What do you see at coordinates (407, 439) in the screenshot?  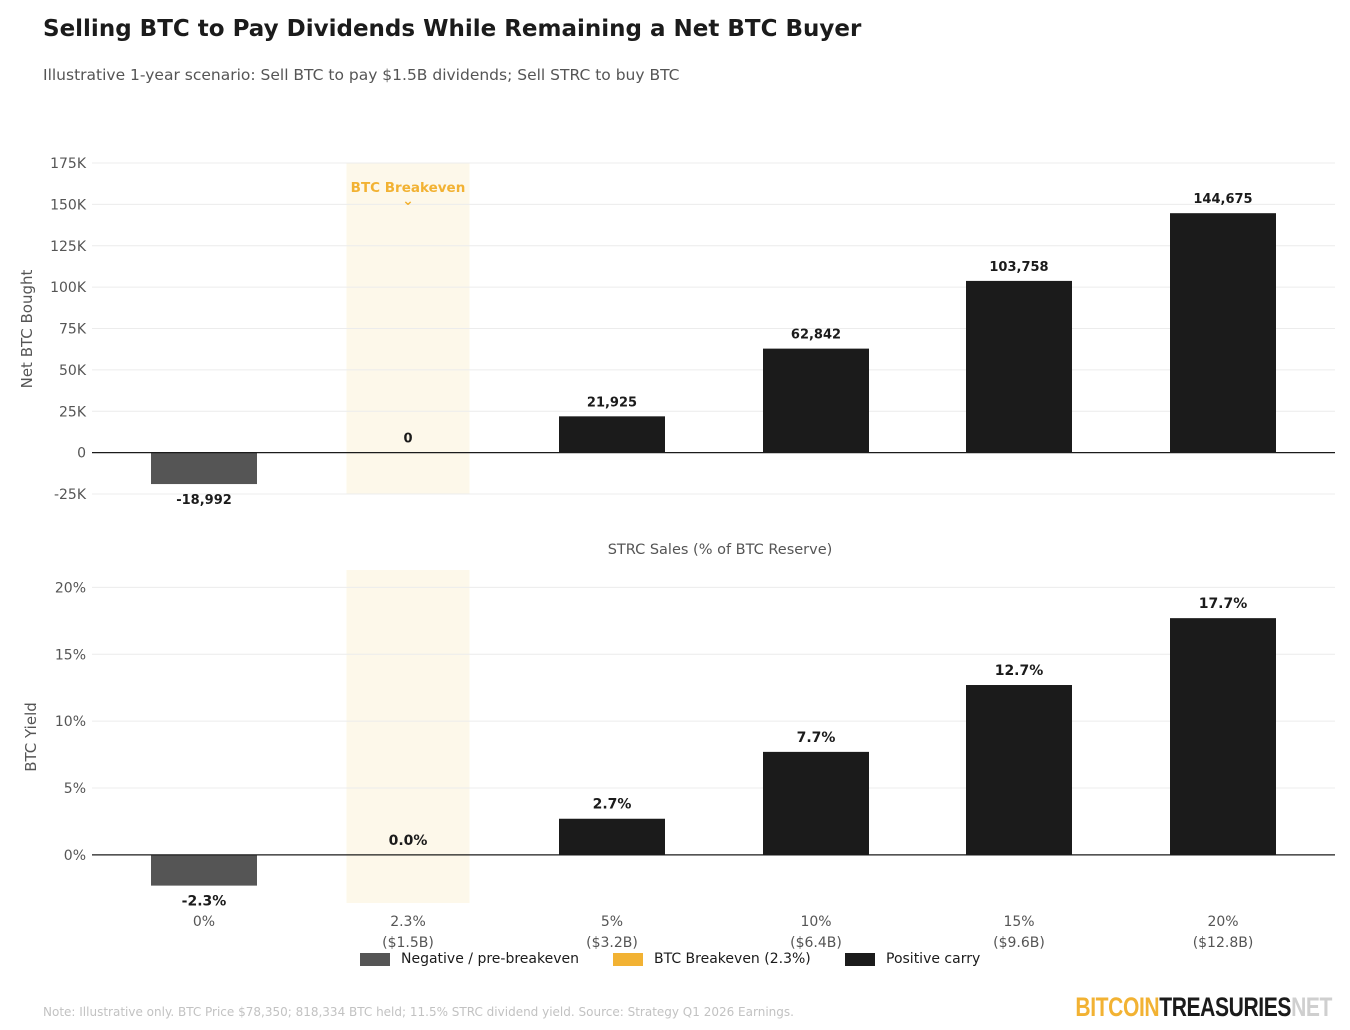 I see `net-btc-value-label-1: 0` at bounding box center [407, 439].